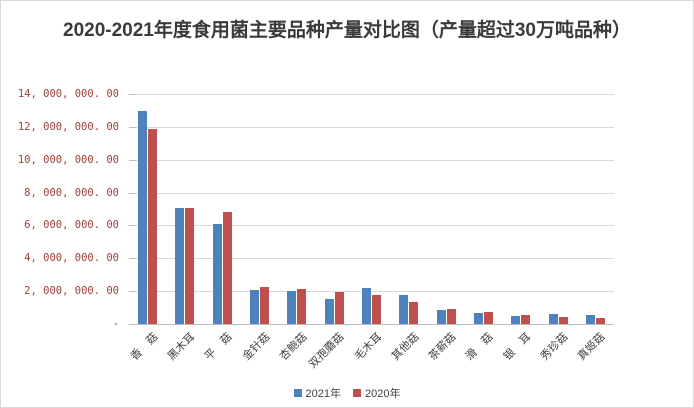 The width and height of the screenshot is (694, 408). Describe the element at coordinates (347, 393) in the screenshot. I see `legend: 2021年 2020年` at that location.